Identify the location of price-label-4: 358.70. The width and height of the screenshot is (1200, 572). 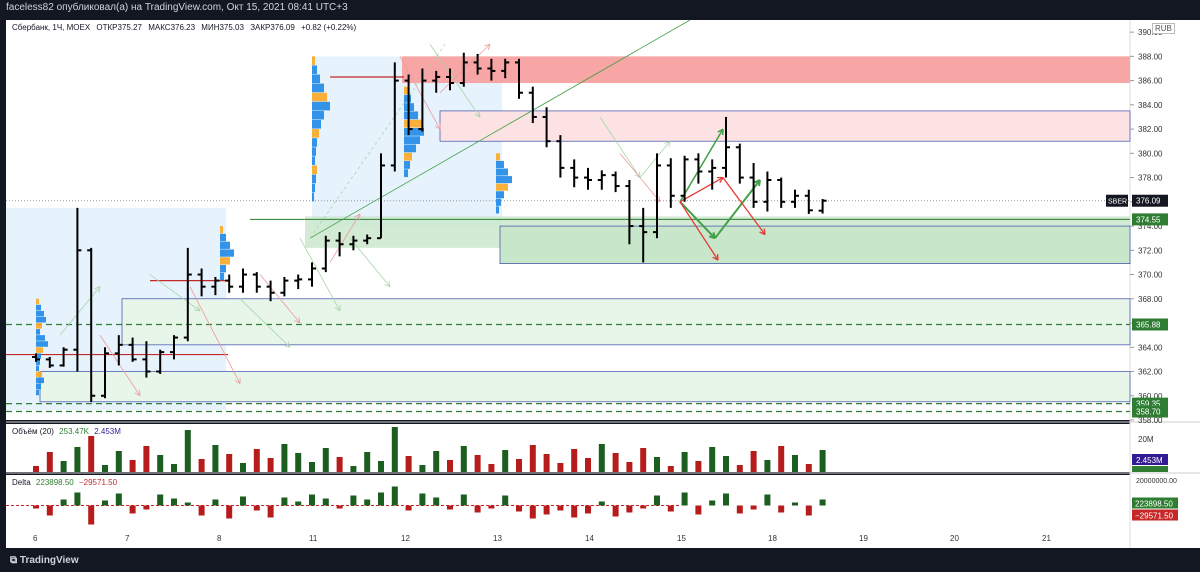
(1148, 412).